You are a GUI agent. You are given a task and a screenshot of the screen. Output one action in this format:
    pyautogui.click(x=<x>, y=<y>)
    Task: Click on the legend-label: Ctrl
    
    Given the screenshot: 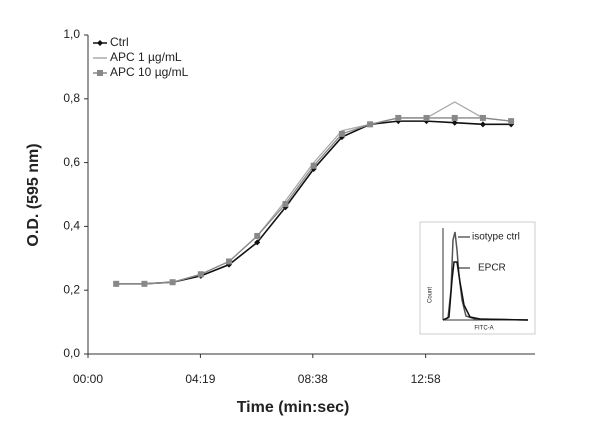 What is the action you would take?
    pyautogui.click(x=119, y=42)
    